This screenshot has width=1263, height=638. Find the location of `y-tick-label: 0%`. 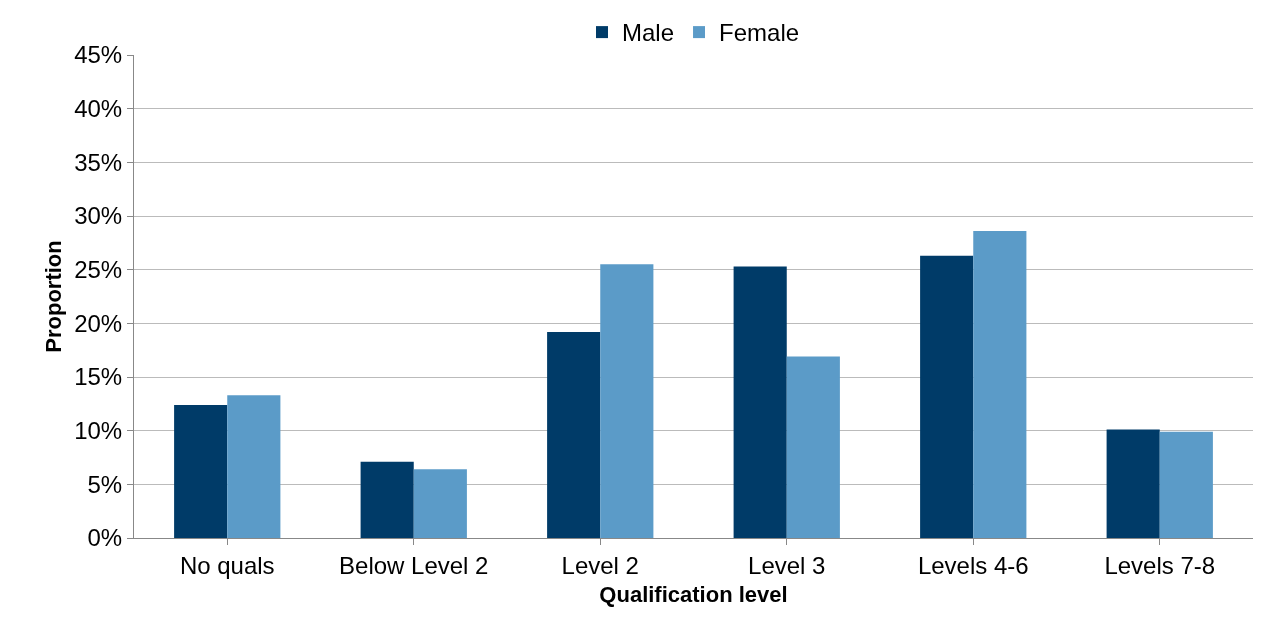

y-tick-label: 0% is located at coordinates (105, 538).